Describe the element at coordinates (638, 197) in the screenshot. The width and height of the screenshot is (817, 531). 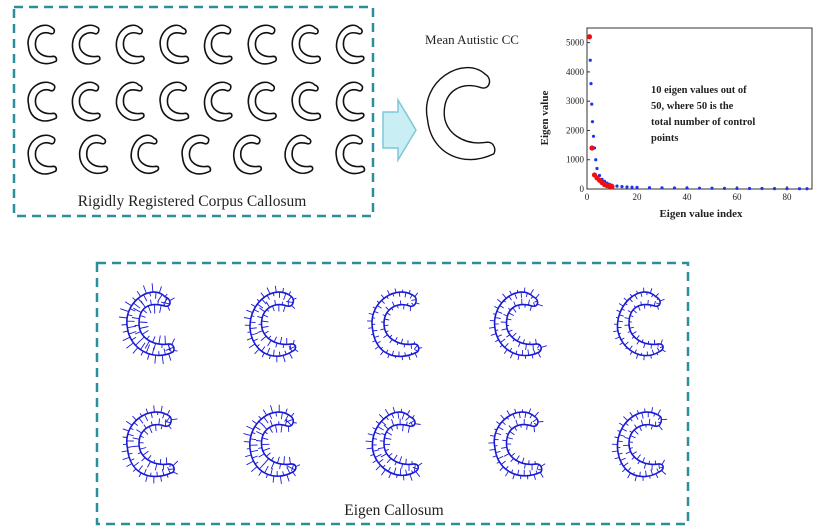
I see `x-tick-label: 20` at that location.